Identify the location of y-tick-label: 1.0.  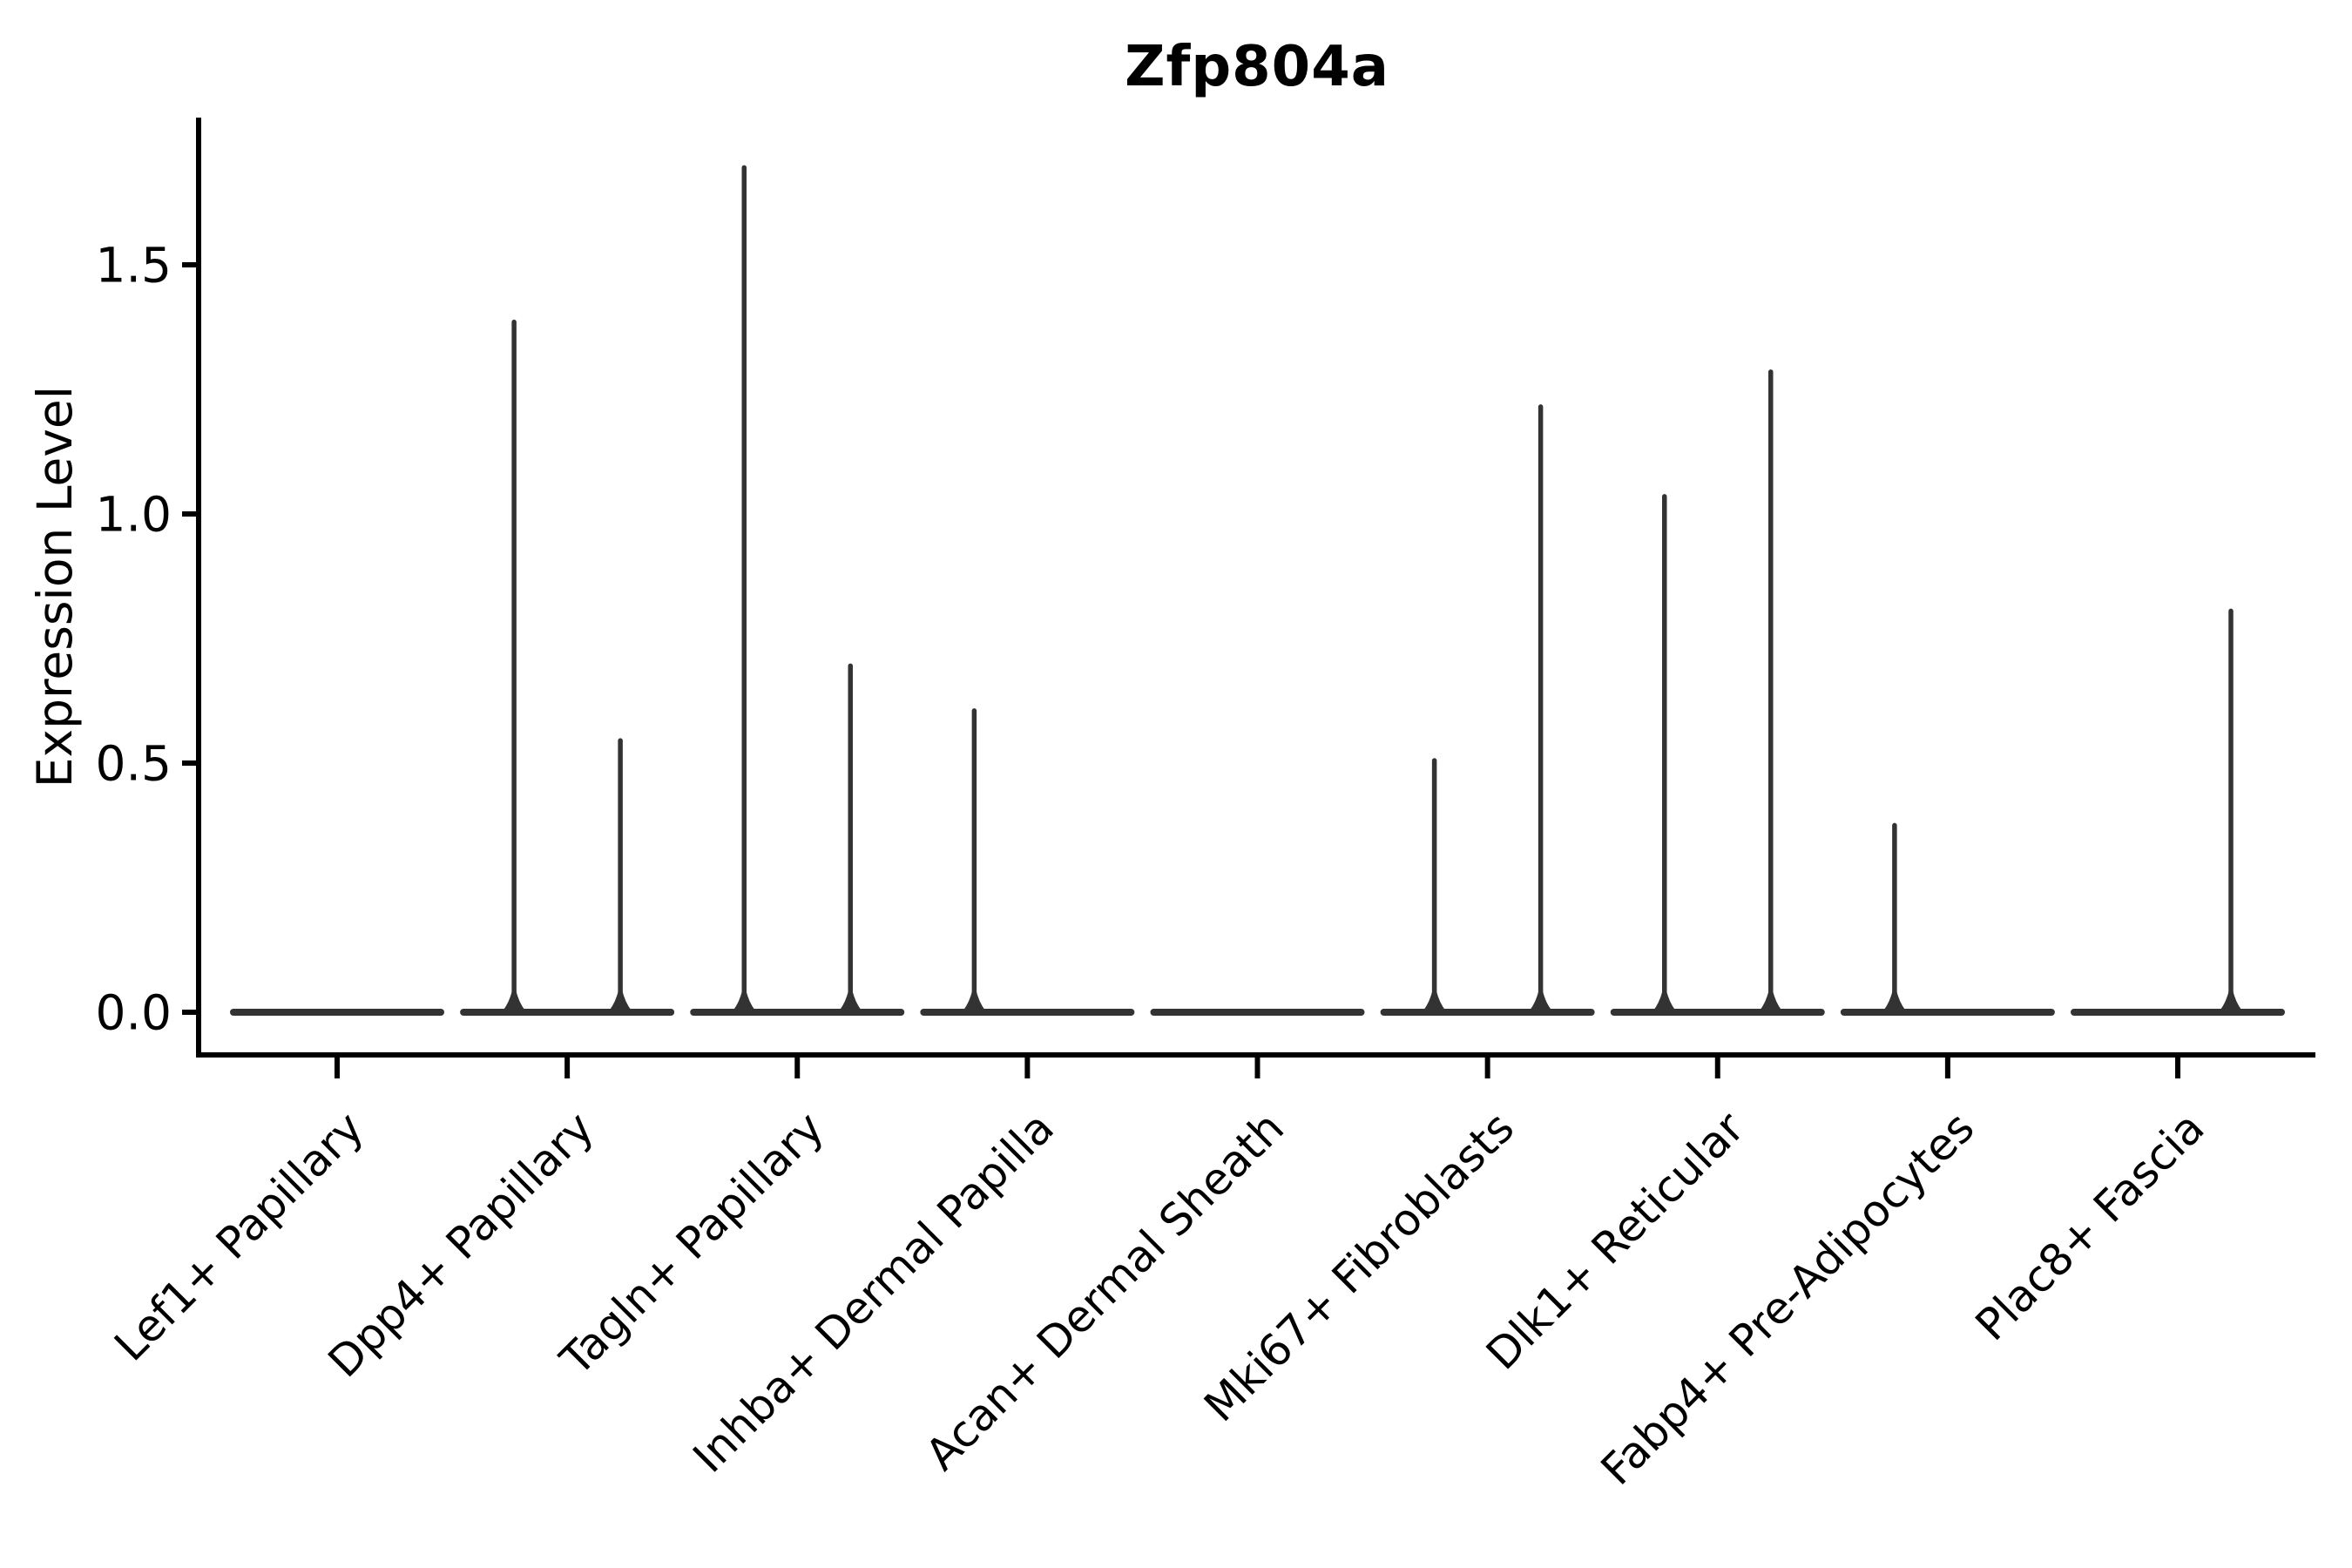
(134, 514).